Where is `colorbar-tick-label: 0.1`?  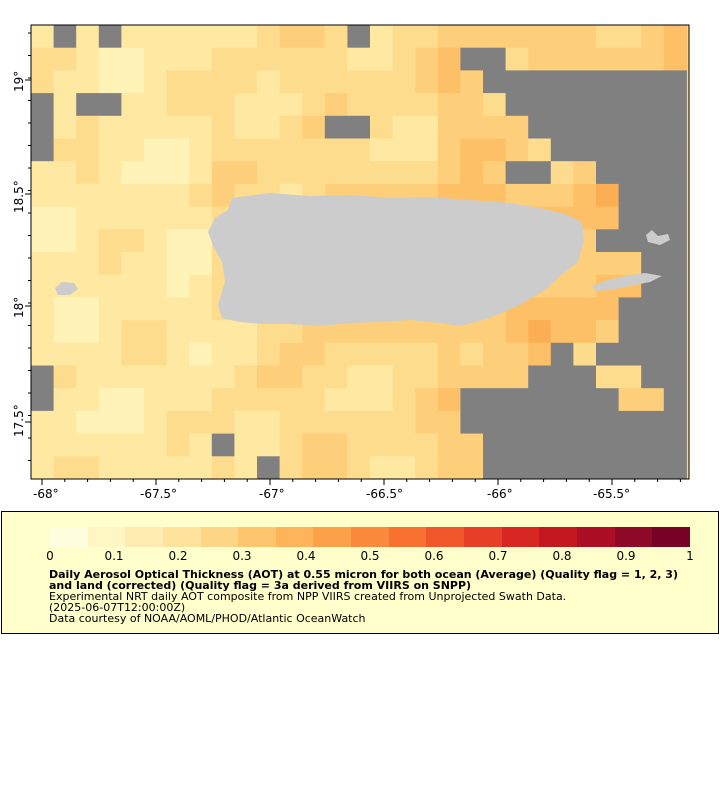
colorbar-tick-label: 0.1 is located at coordinates (114, 556).